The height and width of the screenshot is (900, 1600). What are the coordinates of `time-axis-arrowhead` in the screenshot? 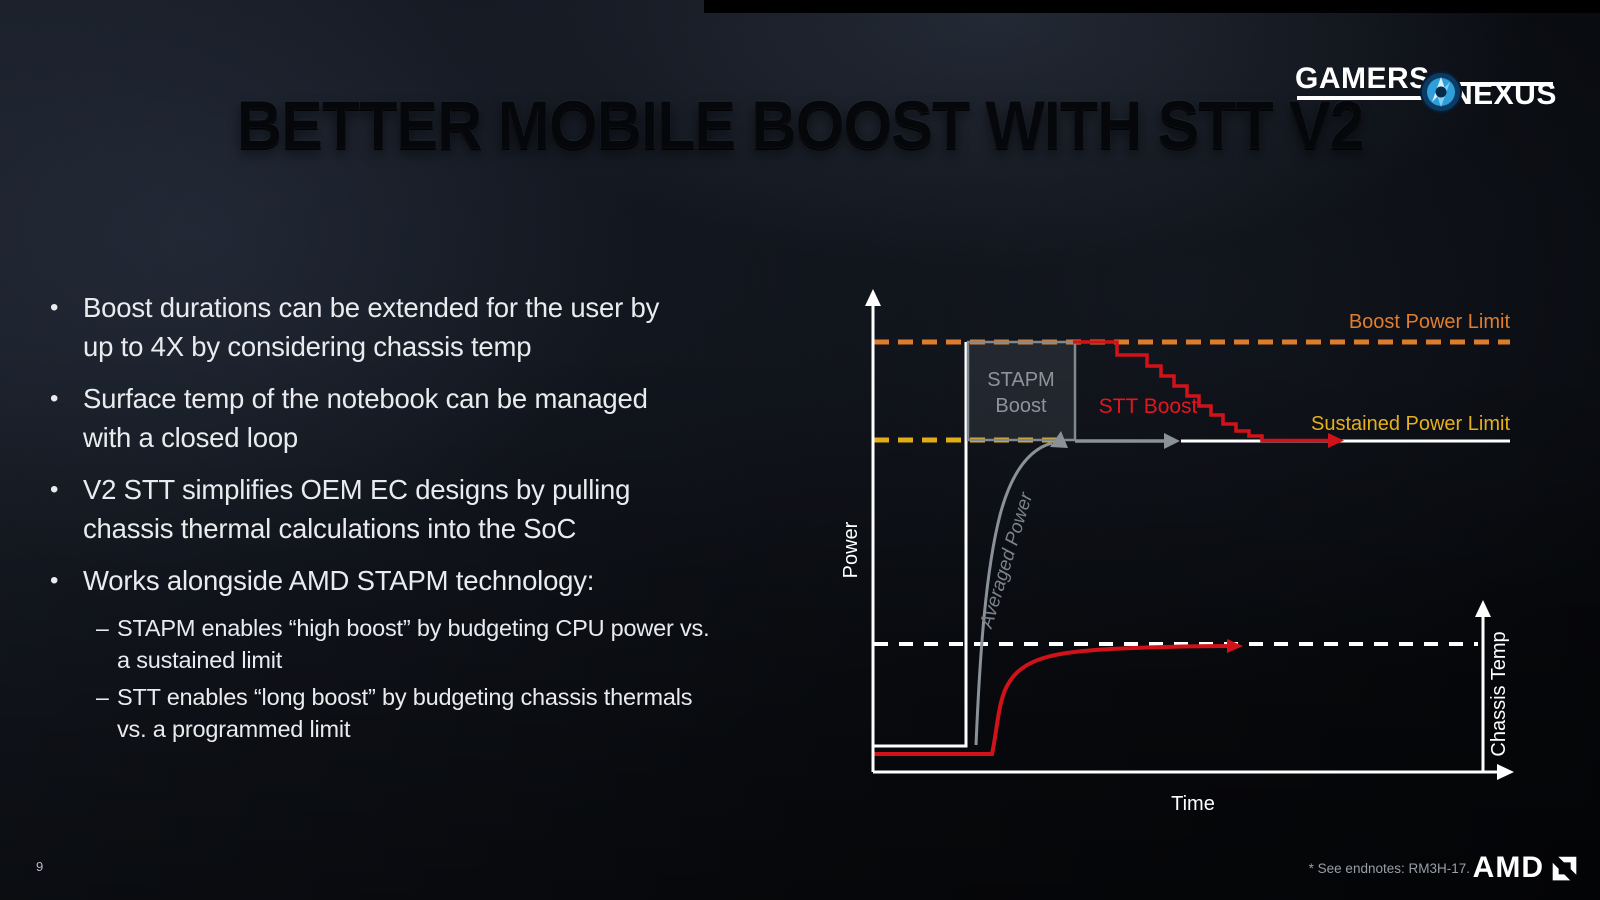 It's located at (1505, 772).